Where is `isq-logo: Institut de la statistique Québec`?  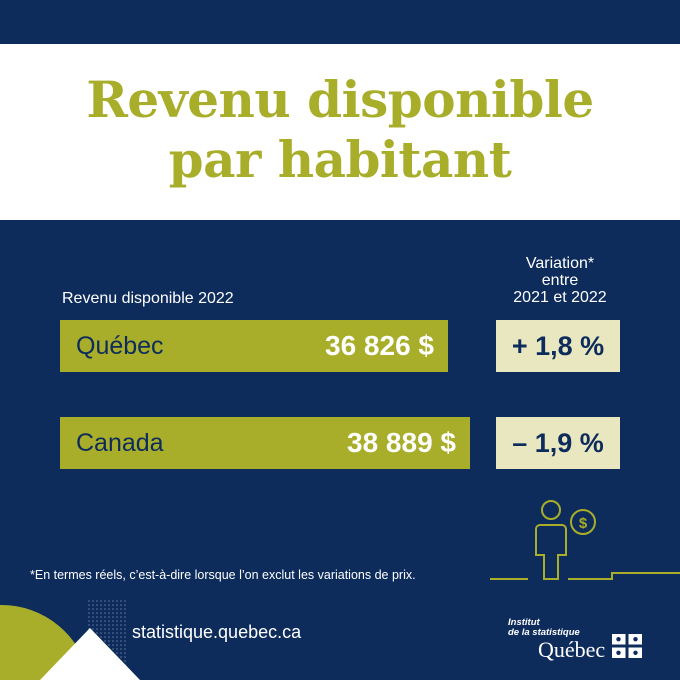 isq-logo: Institut de la statistique Québec is located at coordinates (578, 641).